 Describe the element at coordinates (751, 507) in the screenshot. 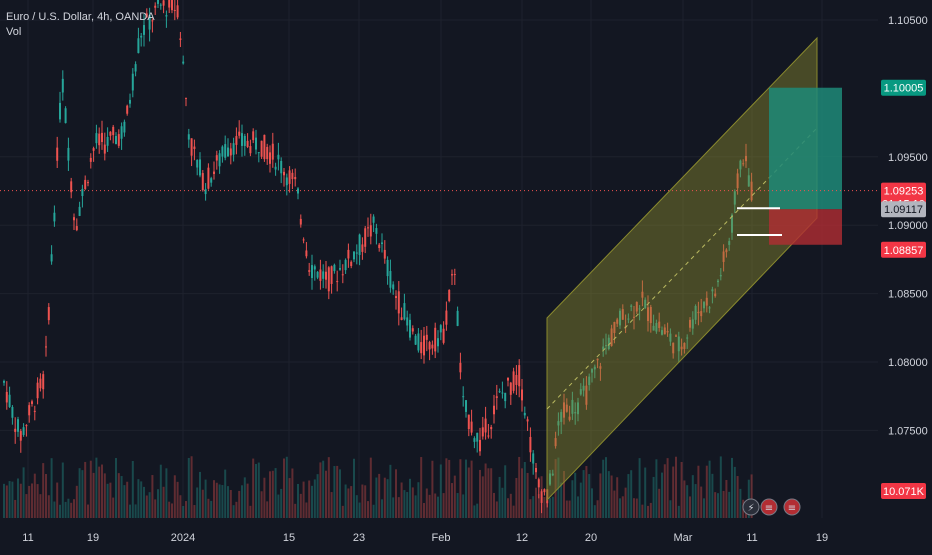

I see `lightning-icon: ⚡` at that location.